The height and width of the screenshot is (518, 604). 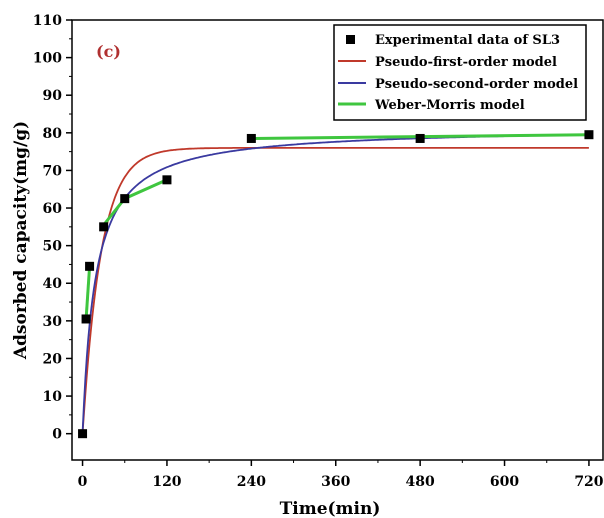 What do you see at coordinates (47, 59) in the screenshot?
I see `y-tick-label: 100` at bounding box center [47, 59].